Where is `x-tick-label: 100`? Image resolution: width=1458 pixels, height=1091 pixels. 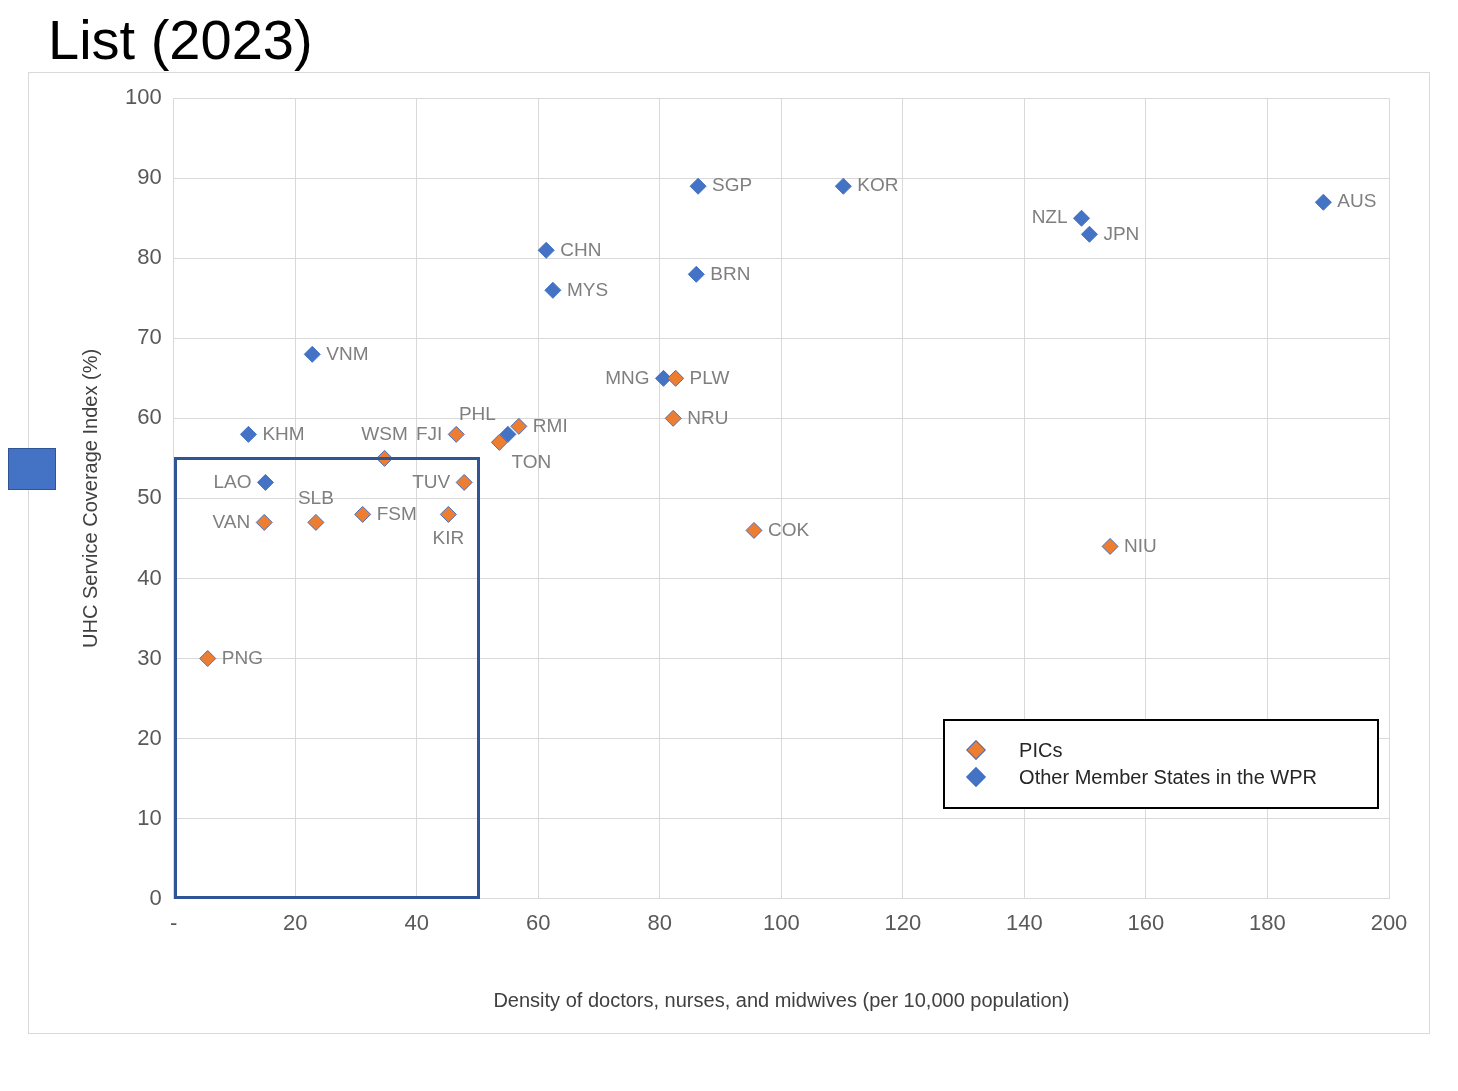
x-tick-label: 100 is located at coordinates (781, 922).